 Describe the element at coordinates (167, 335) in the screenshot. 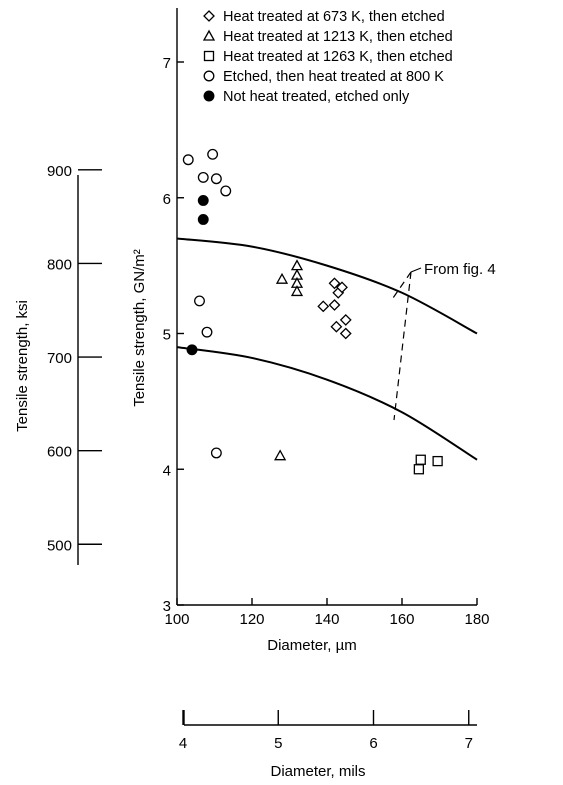

I see `y-tick-label: 5` at that location.